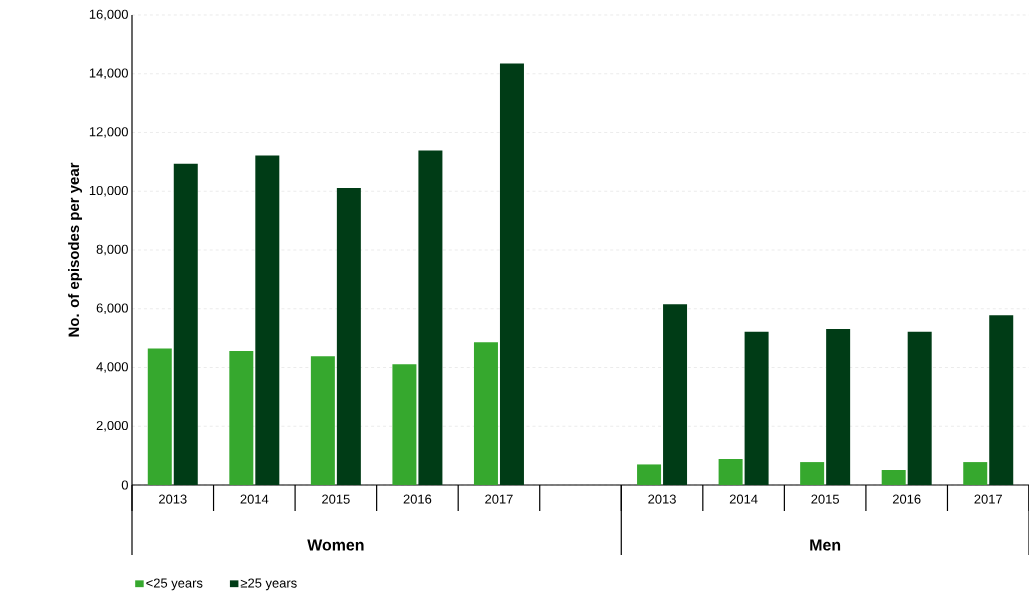  I want to click on y-tick-label: 2,000, so click(112, 426).